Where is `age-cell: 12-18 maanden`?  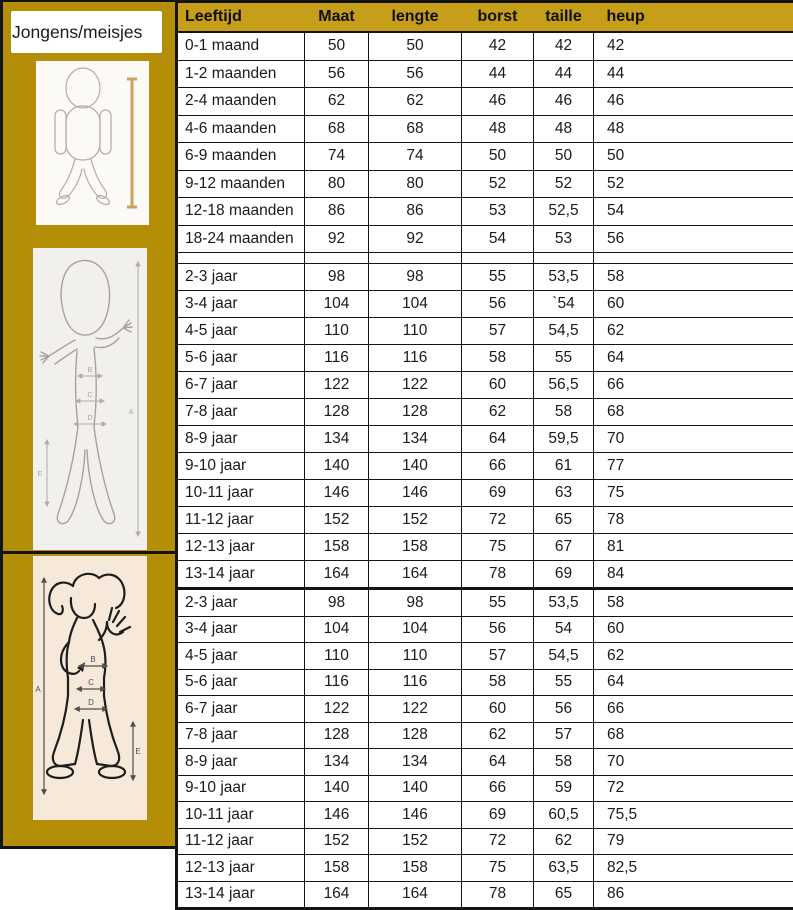
age-cell: 12-18 maanden is located at coordinates (241, 212).